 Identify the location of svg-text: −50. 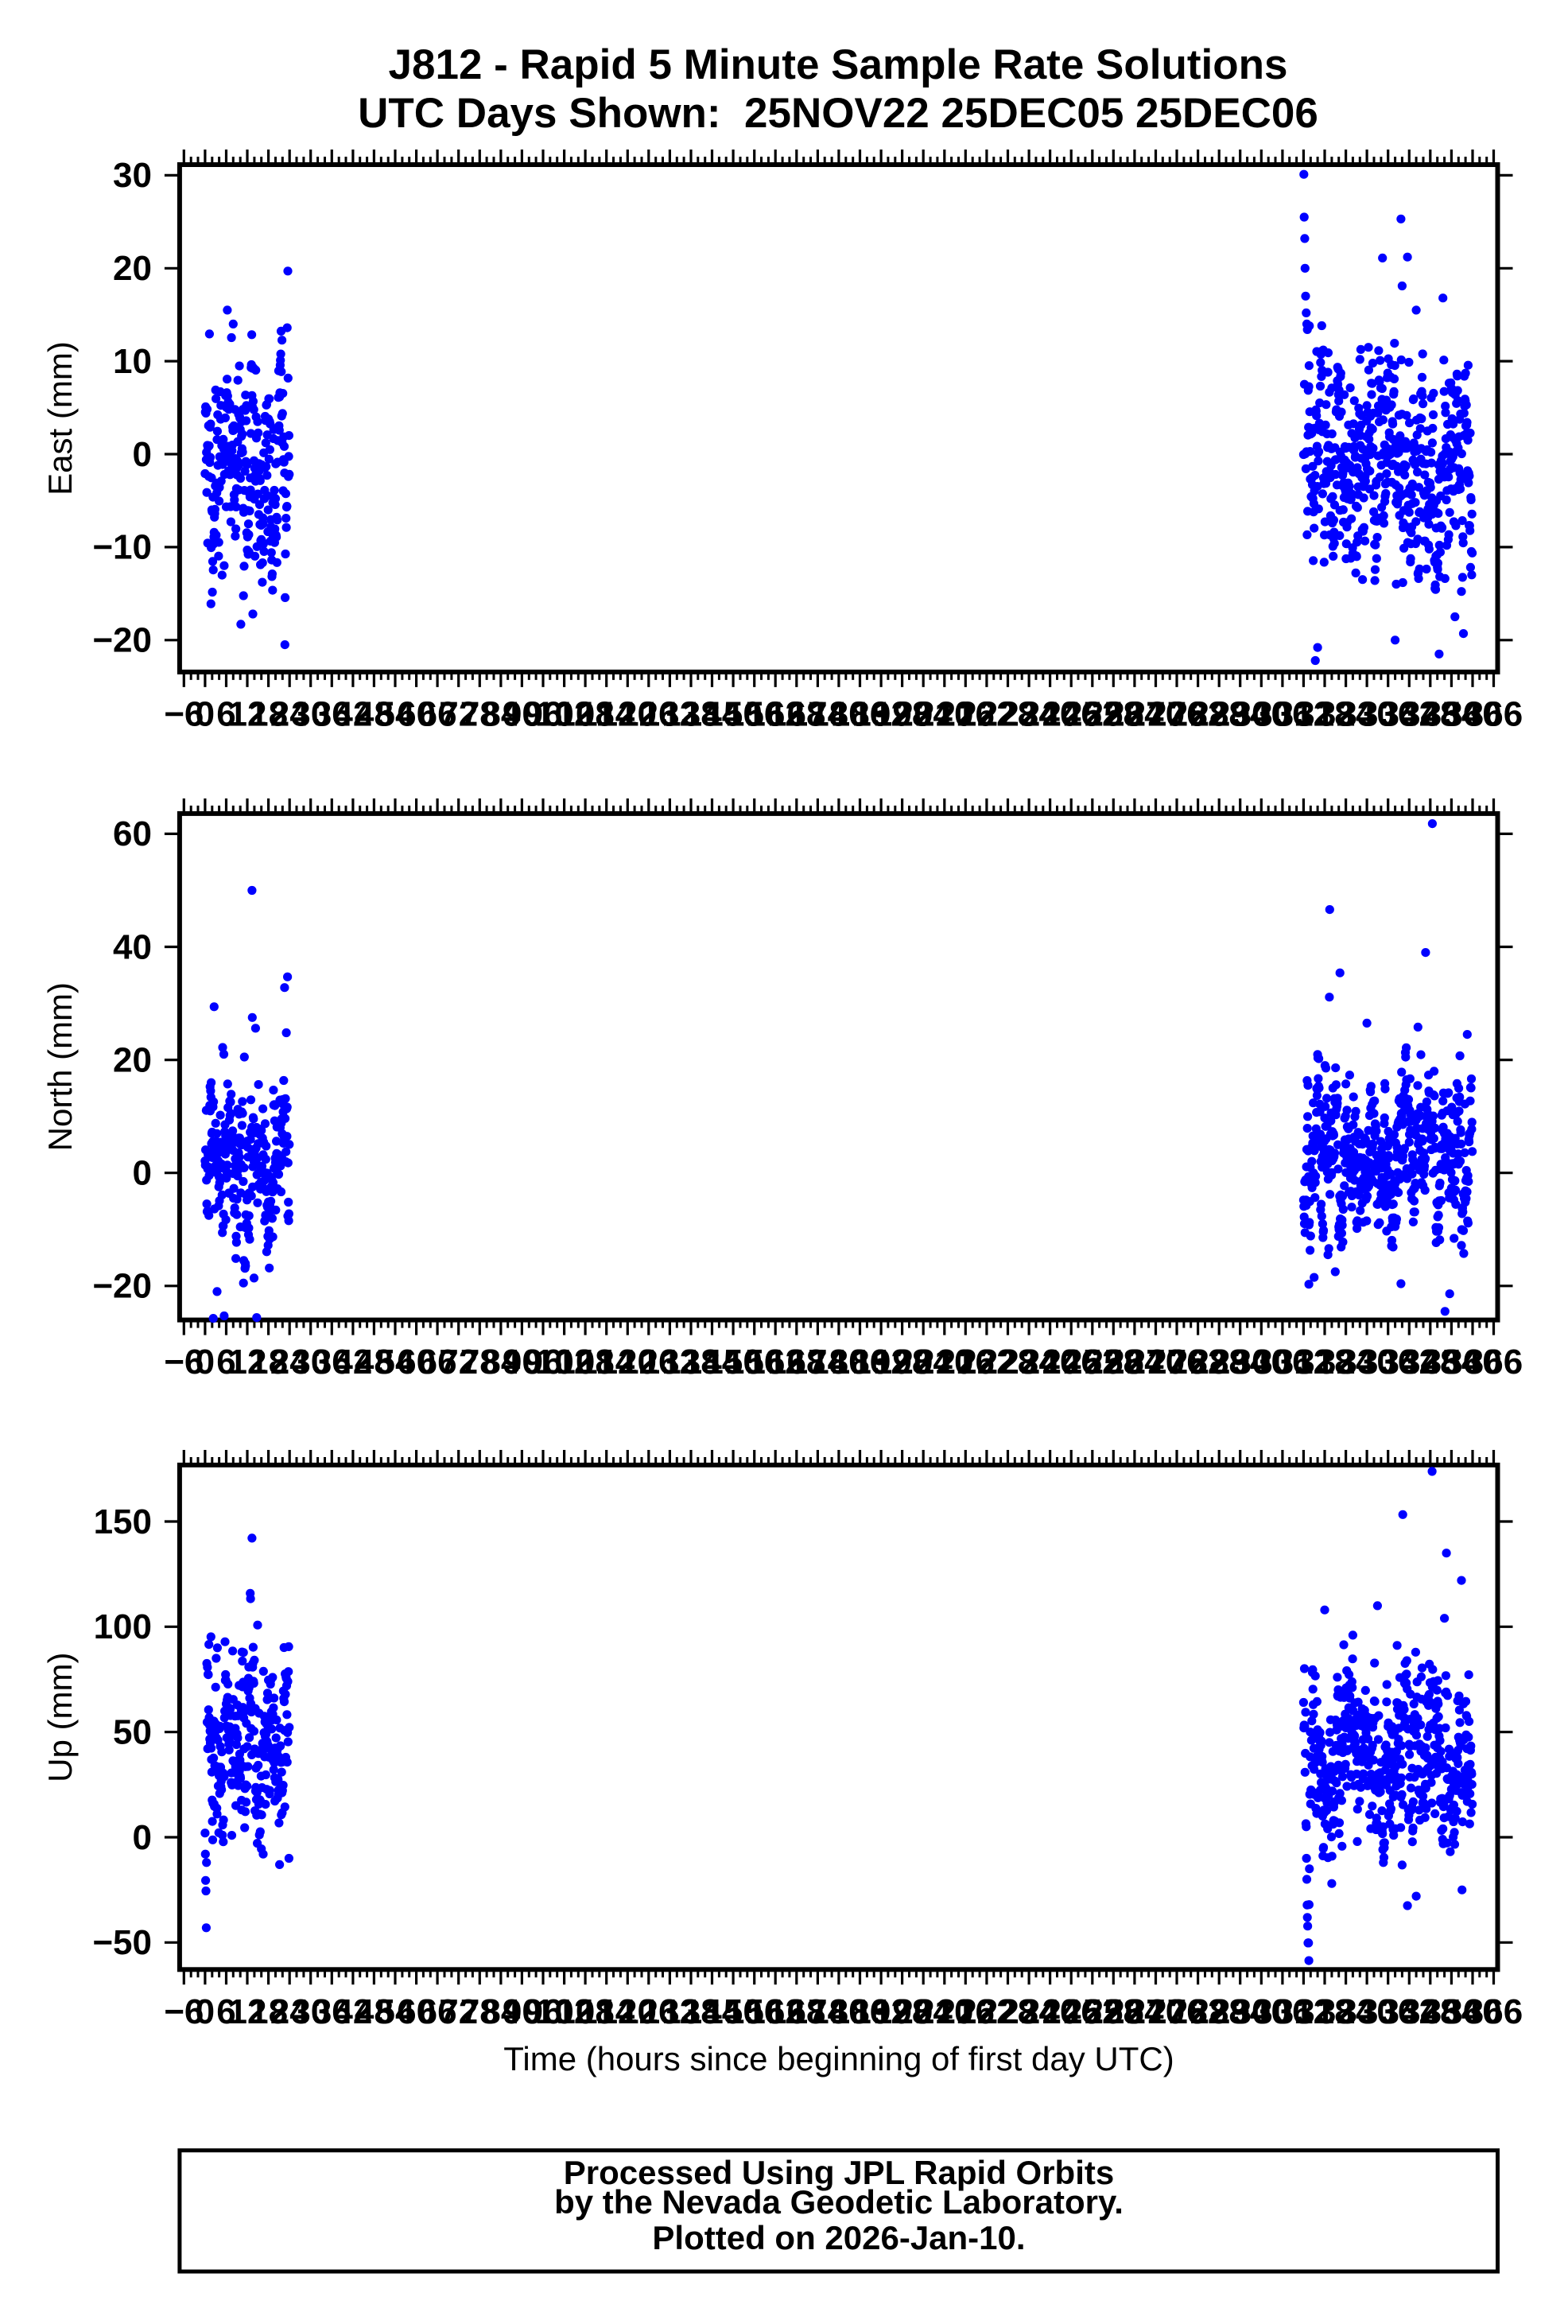
(122, 1942).